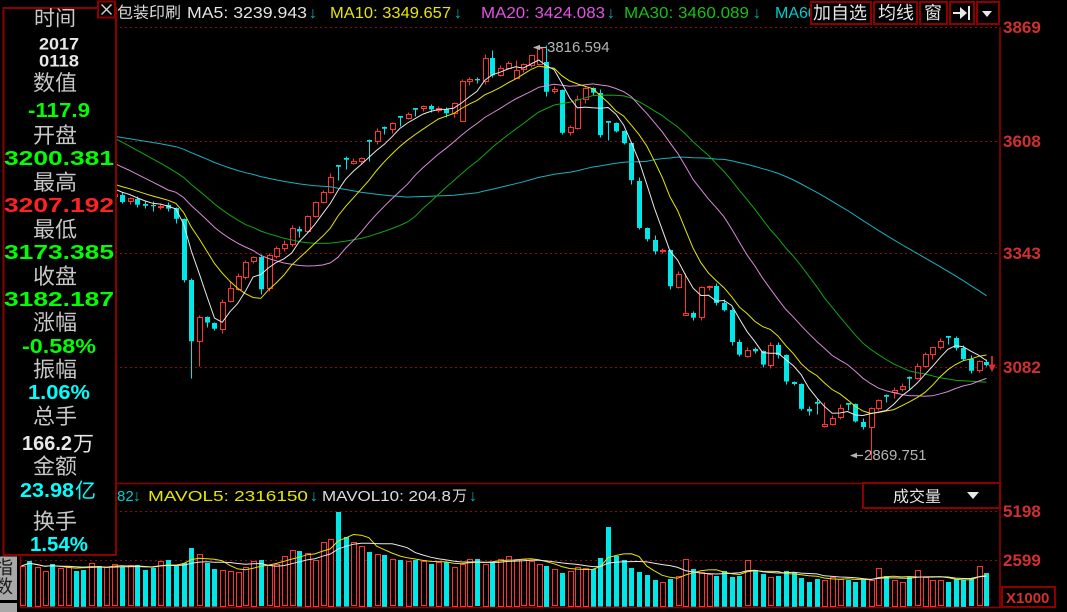 This screenshot has height=612, width=1067. What do you see at coordinates (125, 496) in the screenshot?
I see `svg-text: 82` at bounding box center [125, 496].